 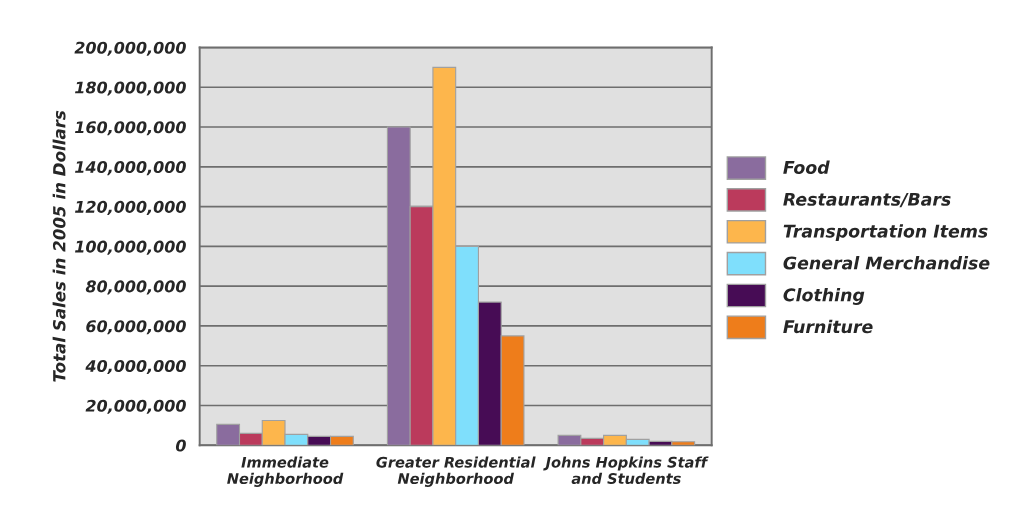 I want to click on legend-label: Transportation Items, so click(x=885, y=233).